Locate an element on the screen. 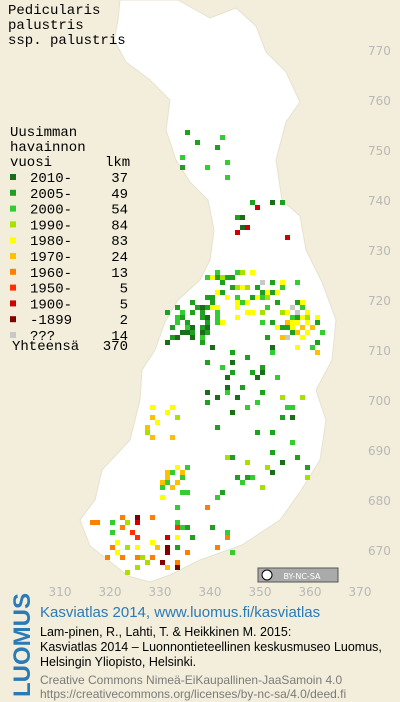 The image size is (400, 702). legend-label: -1899 is located at coordinates (51, 321).